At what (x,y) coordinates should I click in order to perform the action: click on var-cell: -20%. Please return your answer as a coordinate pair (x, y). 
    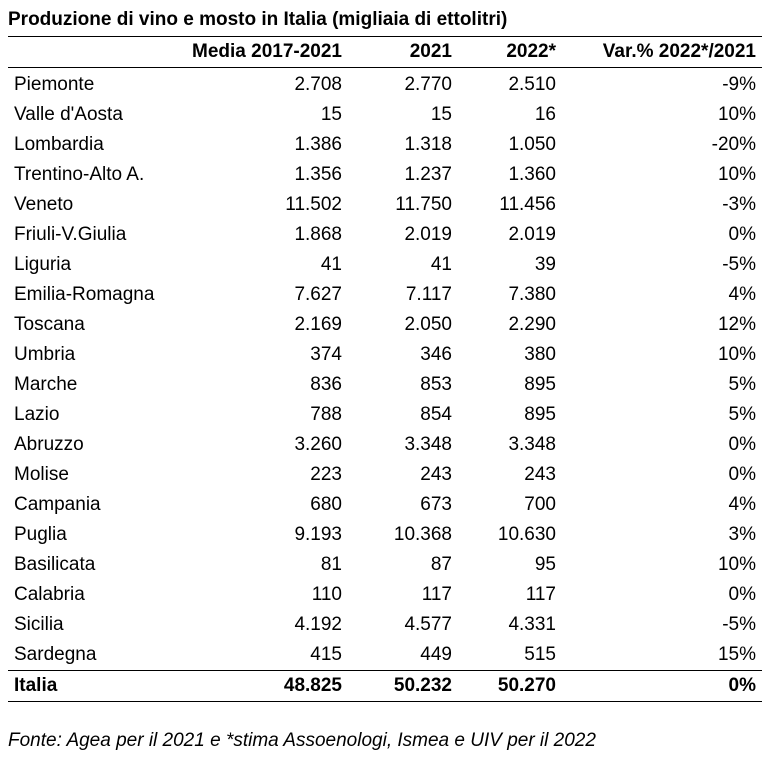
    Looking at the image, I should click on (733, 144).